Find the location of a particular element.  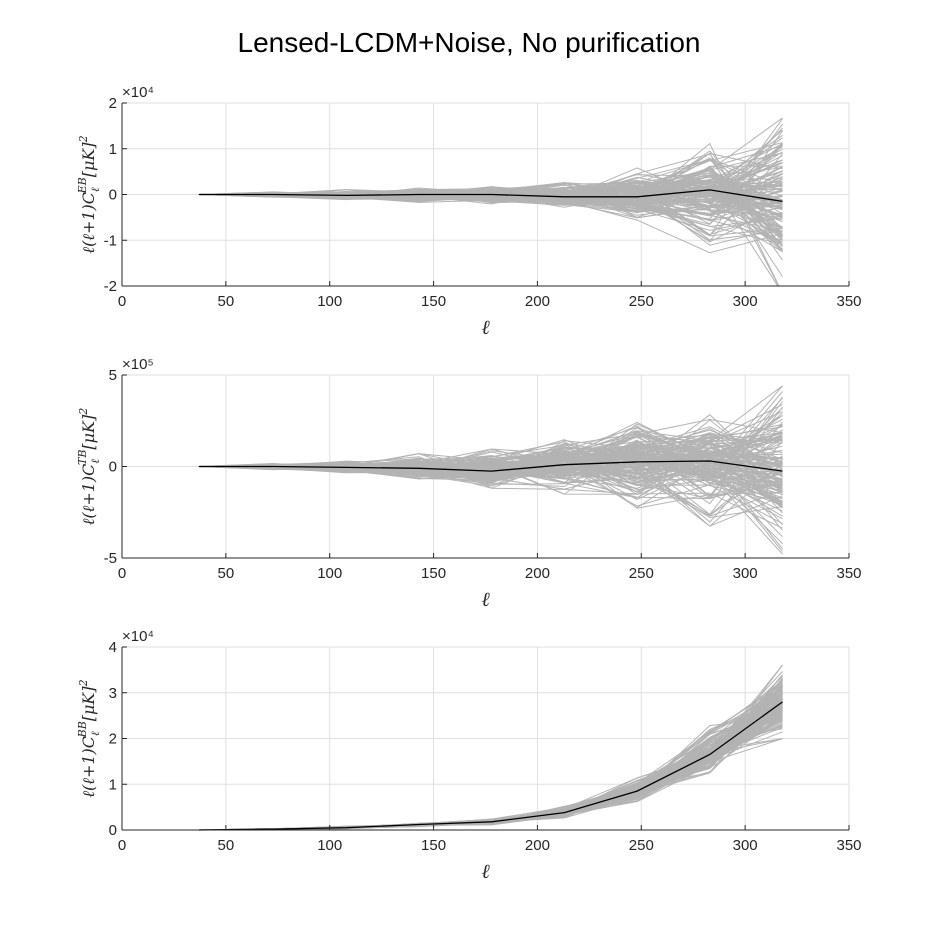

y-tick-label: 5 is located at coordinates (113, 375).